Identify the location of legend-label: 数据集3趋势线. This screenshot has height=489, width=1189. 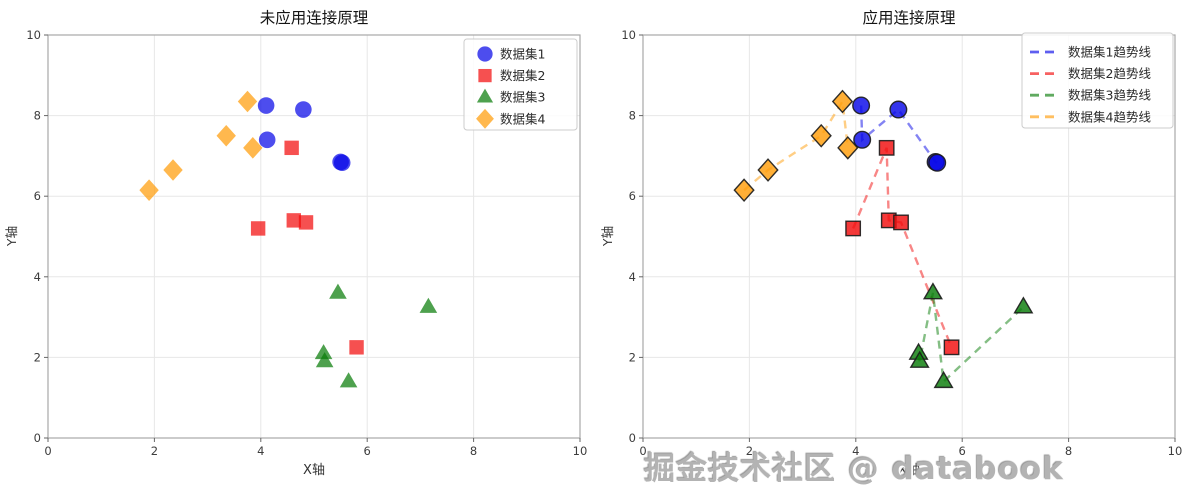
(1109, 95).